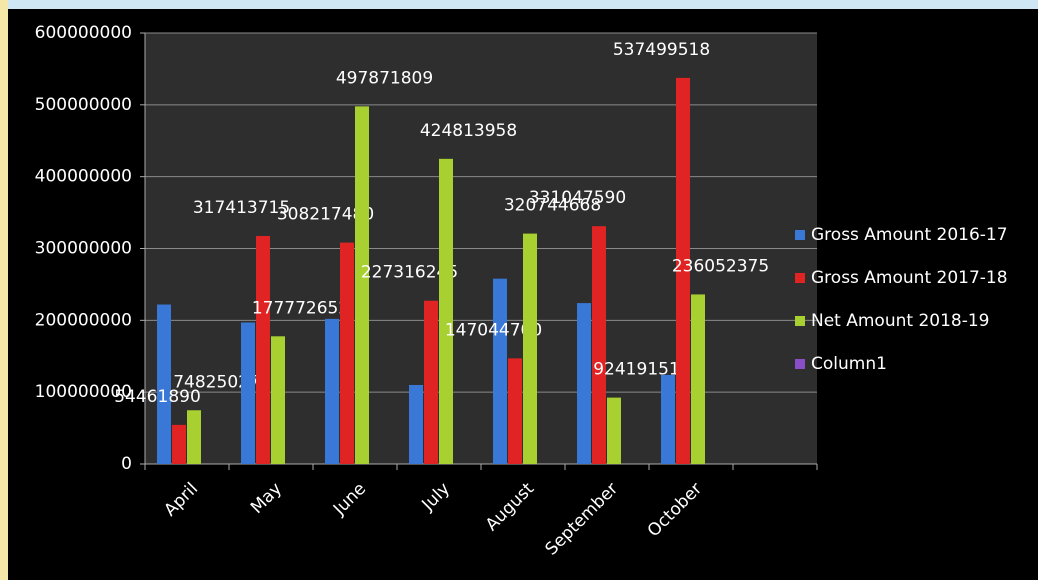 The width and height of the screenshot is (1038, 580). I want to click on data-label: 331047590, so click(577, 198).